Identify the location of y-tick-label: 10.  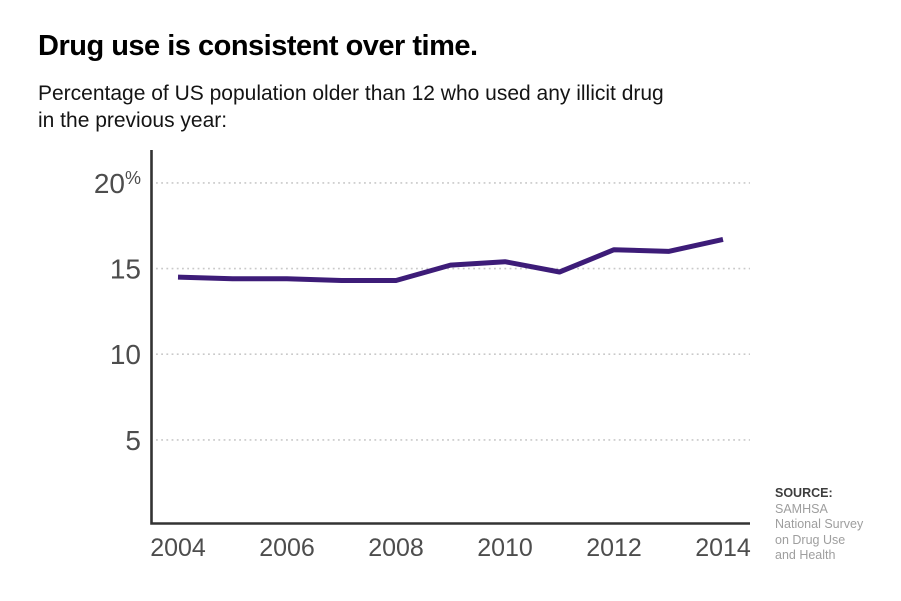
(125, 354).